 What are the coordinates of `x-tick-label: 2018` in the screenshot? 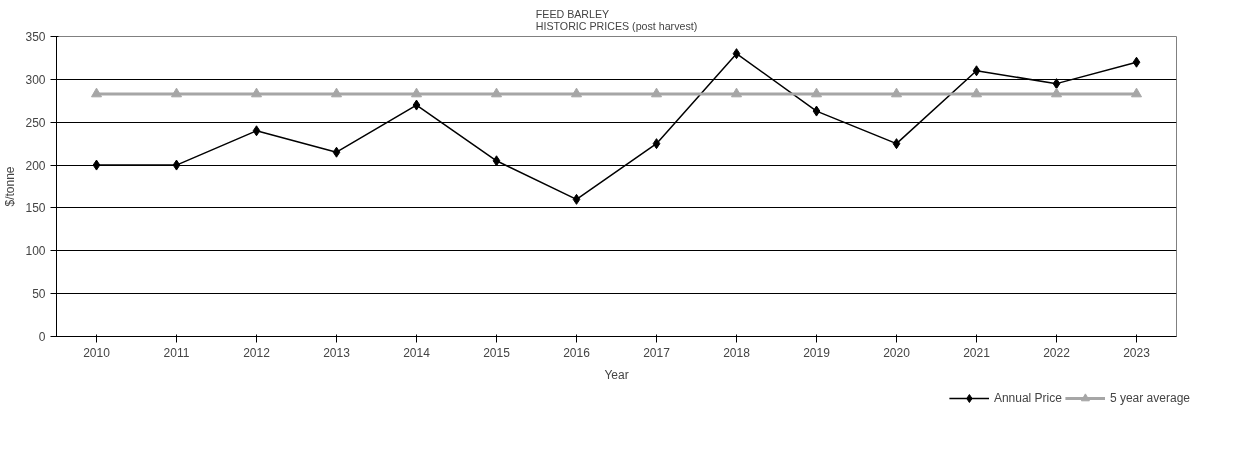 It's located at (737, 352).